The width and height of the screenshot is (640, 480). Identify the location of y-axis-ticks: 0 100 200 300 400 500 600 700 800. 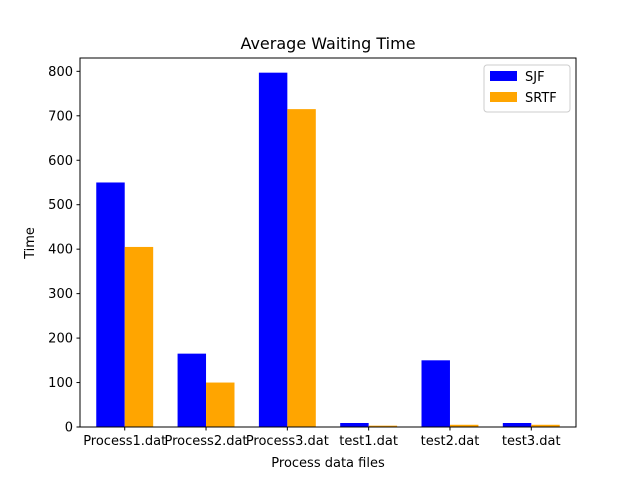
(64, 250).